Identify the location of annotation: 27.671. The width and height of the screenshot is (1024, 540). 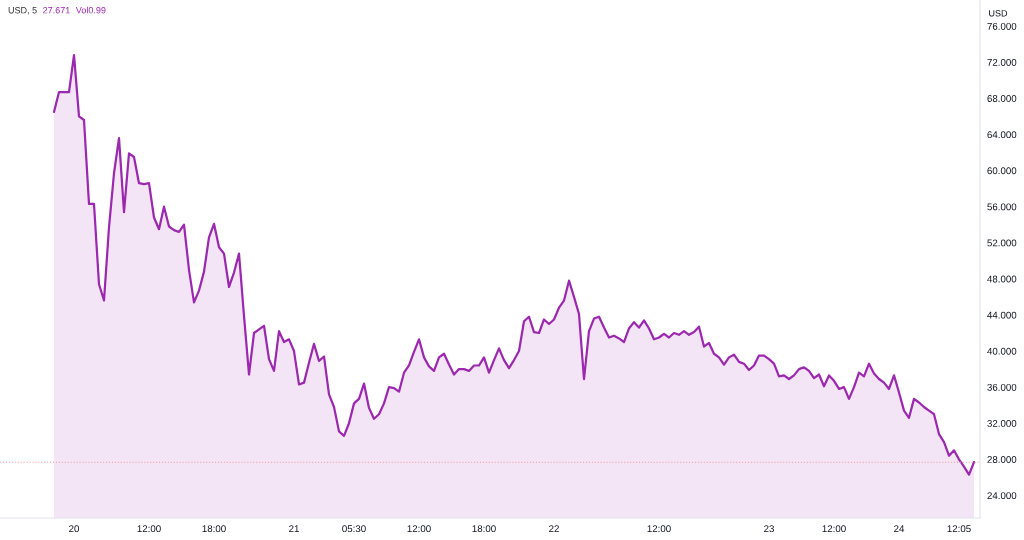
(56, 10).